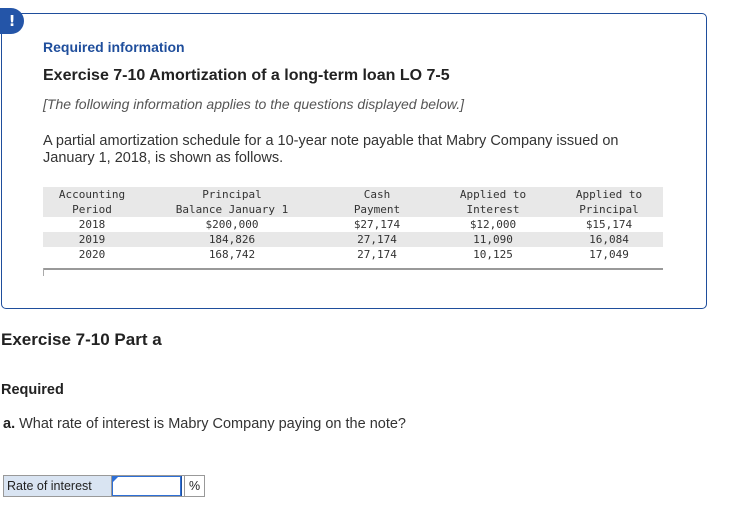 The width and height of the screenshot is (745, 514). What do you see at coordinates (115, 479) in the screenshot?
I see `input-marker-icon` at bounding box center [115, 479].